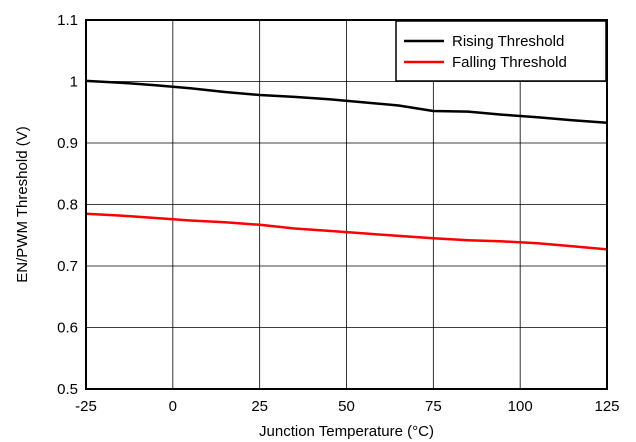  I want to click on y-axis-title: EN/PWM Threshold (V), so click(22, 204).